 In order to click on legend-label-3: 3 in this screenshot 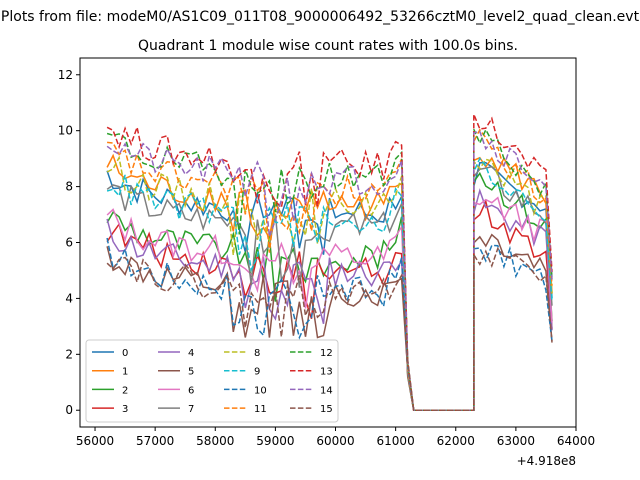, I will do `click(125, 409)`.